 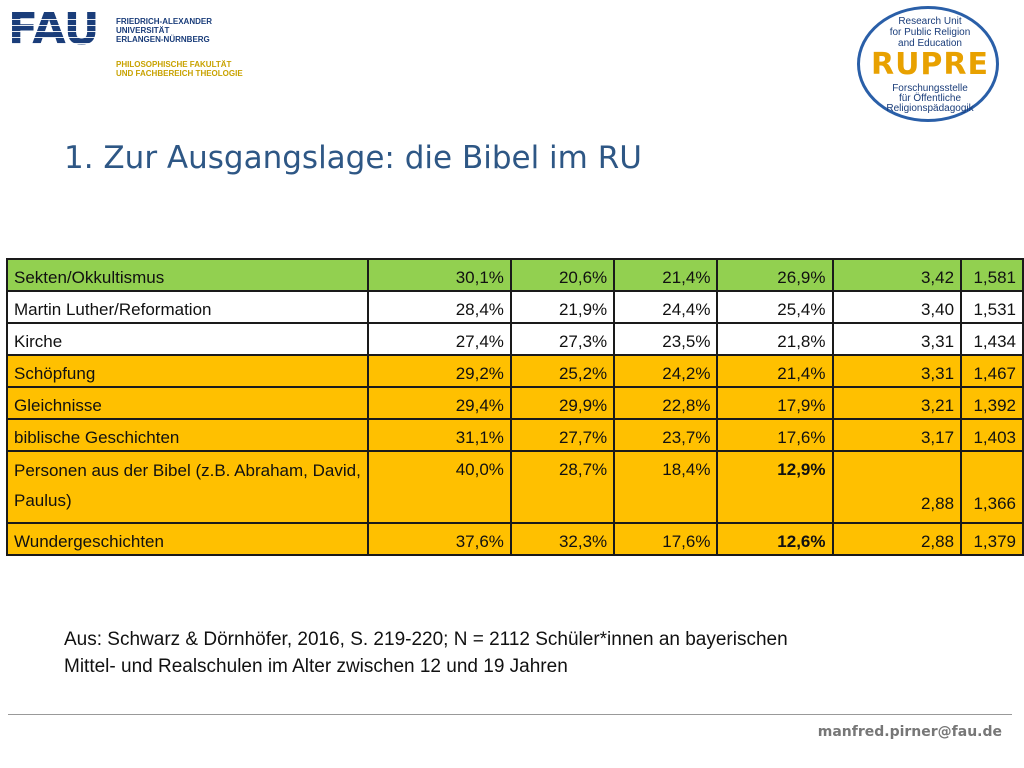 I want to click on row-label: biblische Geschichten, so click(x=187, y=435).